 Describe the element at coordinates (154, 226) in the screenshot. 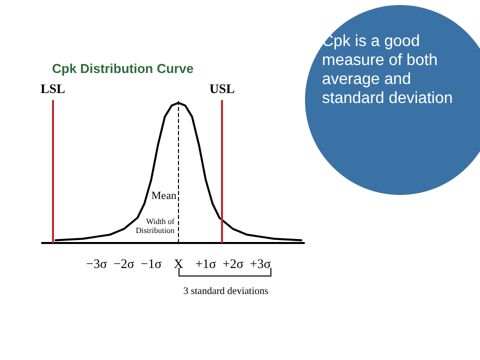

I see `annotation: Width of Distribution` at that location.